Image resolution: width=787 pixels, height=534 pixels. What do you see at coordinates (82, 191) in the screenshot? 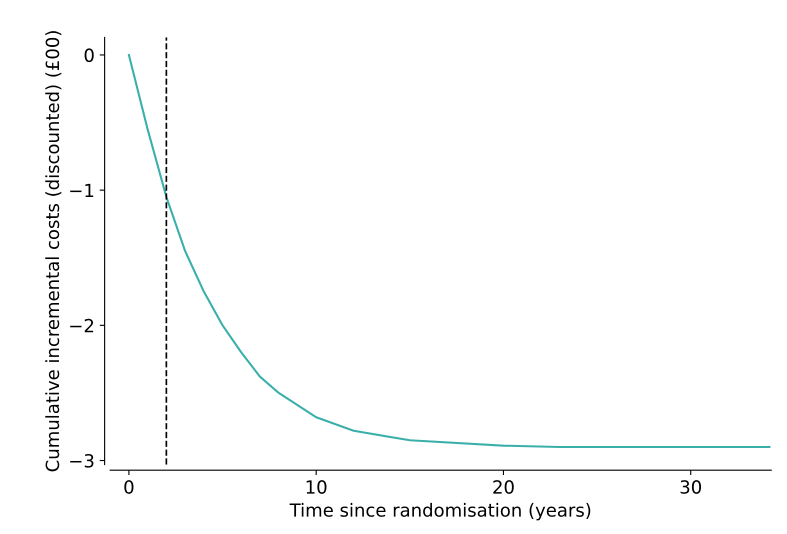
I see `y-tick-label: −1` at bounding box center [82, 191].